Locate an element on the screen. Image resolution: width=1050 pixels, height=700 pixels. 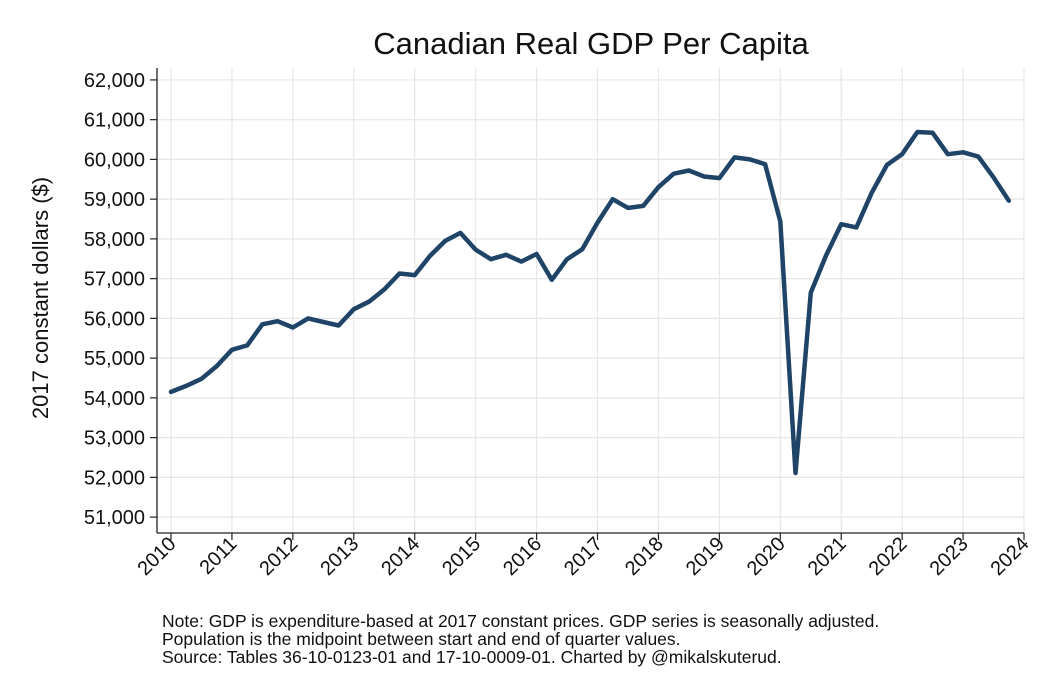
x-tick-label: 2020 is located at coordinates (766, 556).